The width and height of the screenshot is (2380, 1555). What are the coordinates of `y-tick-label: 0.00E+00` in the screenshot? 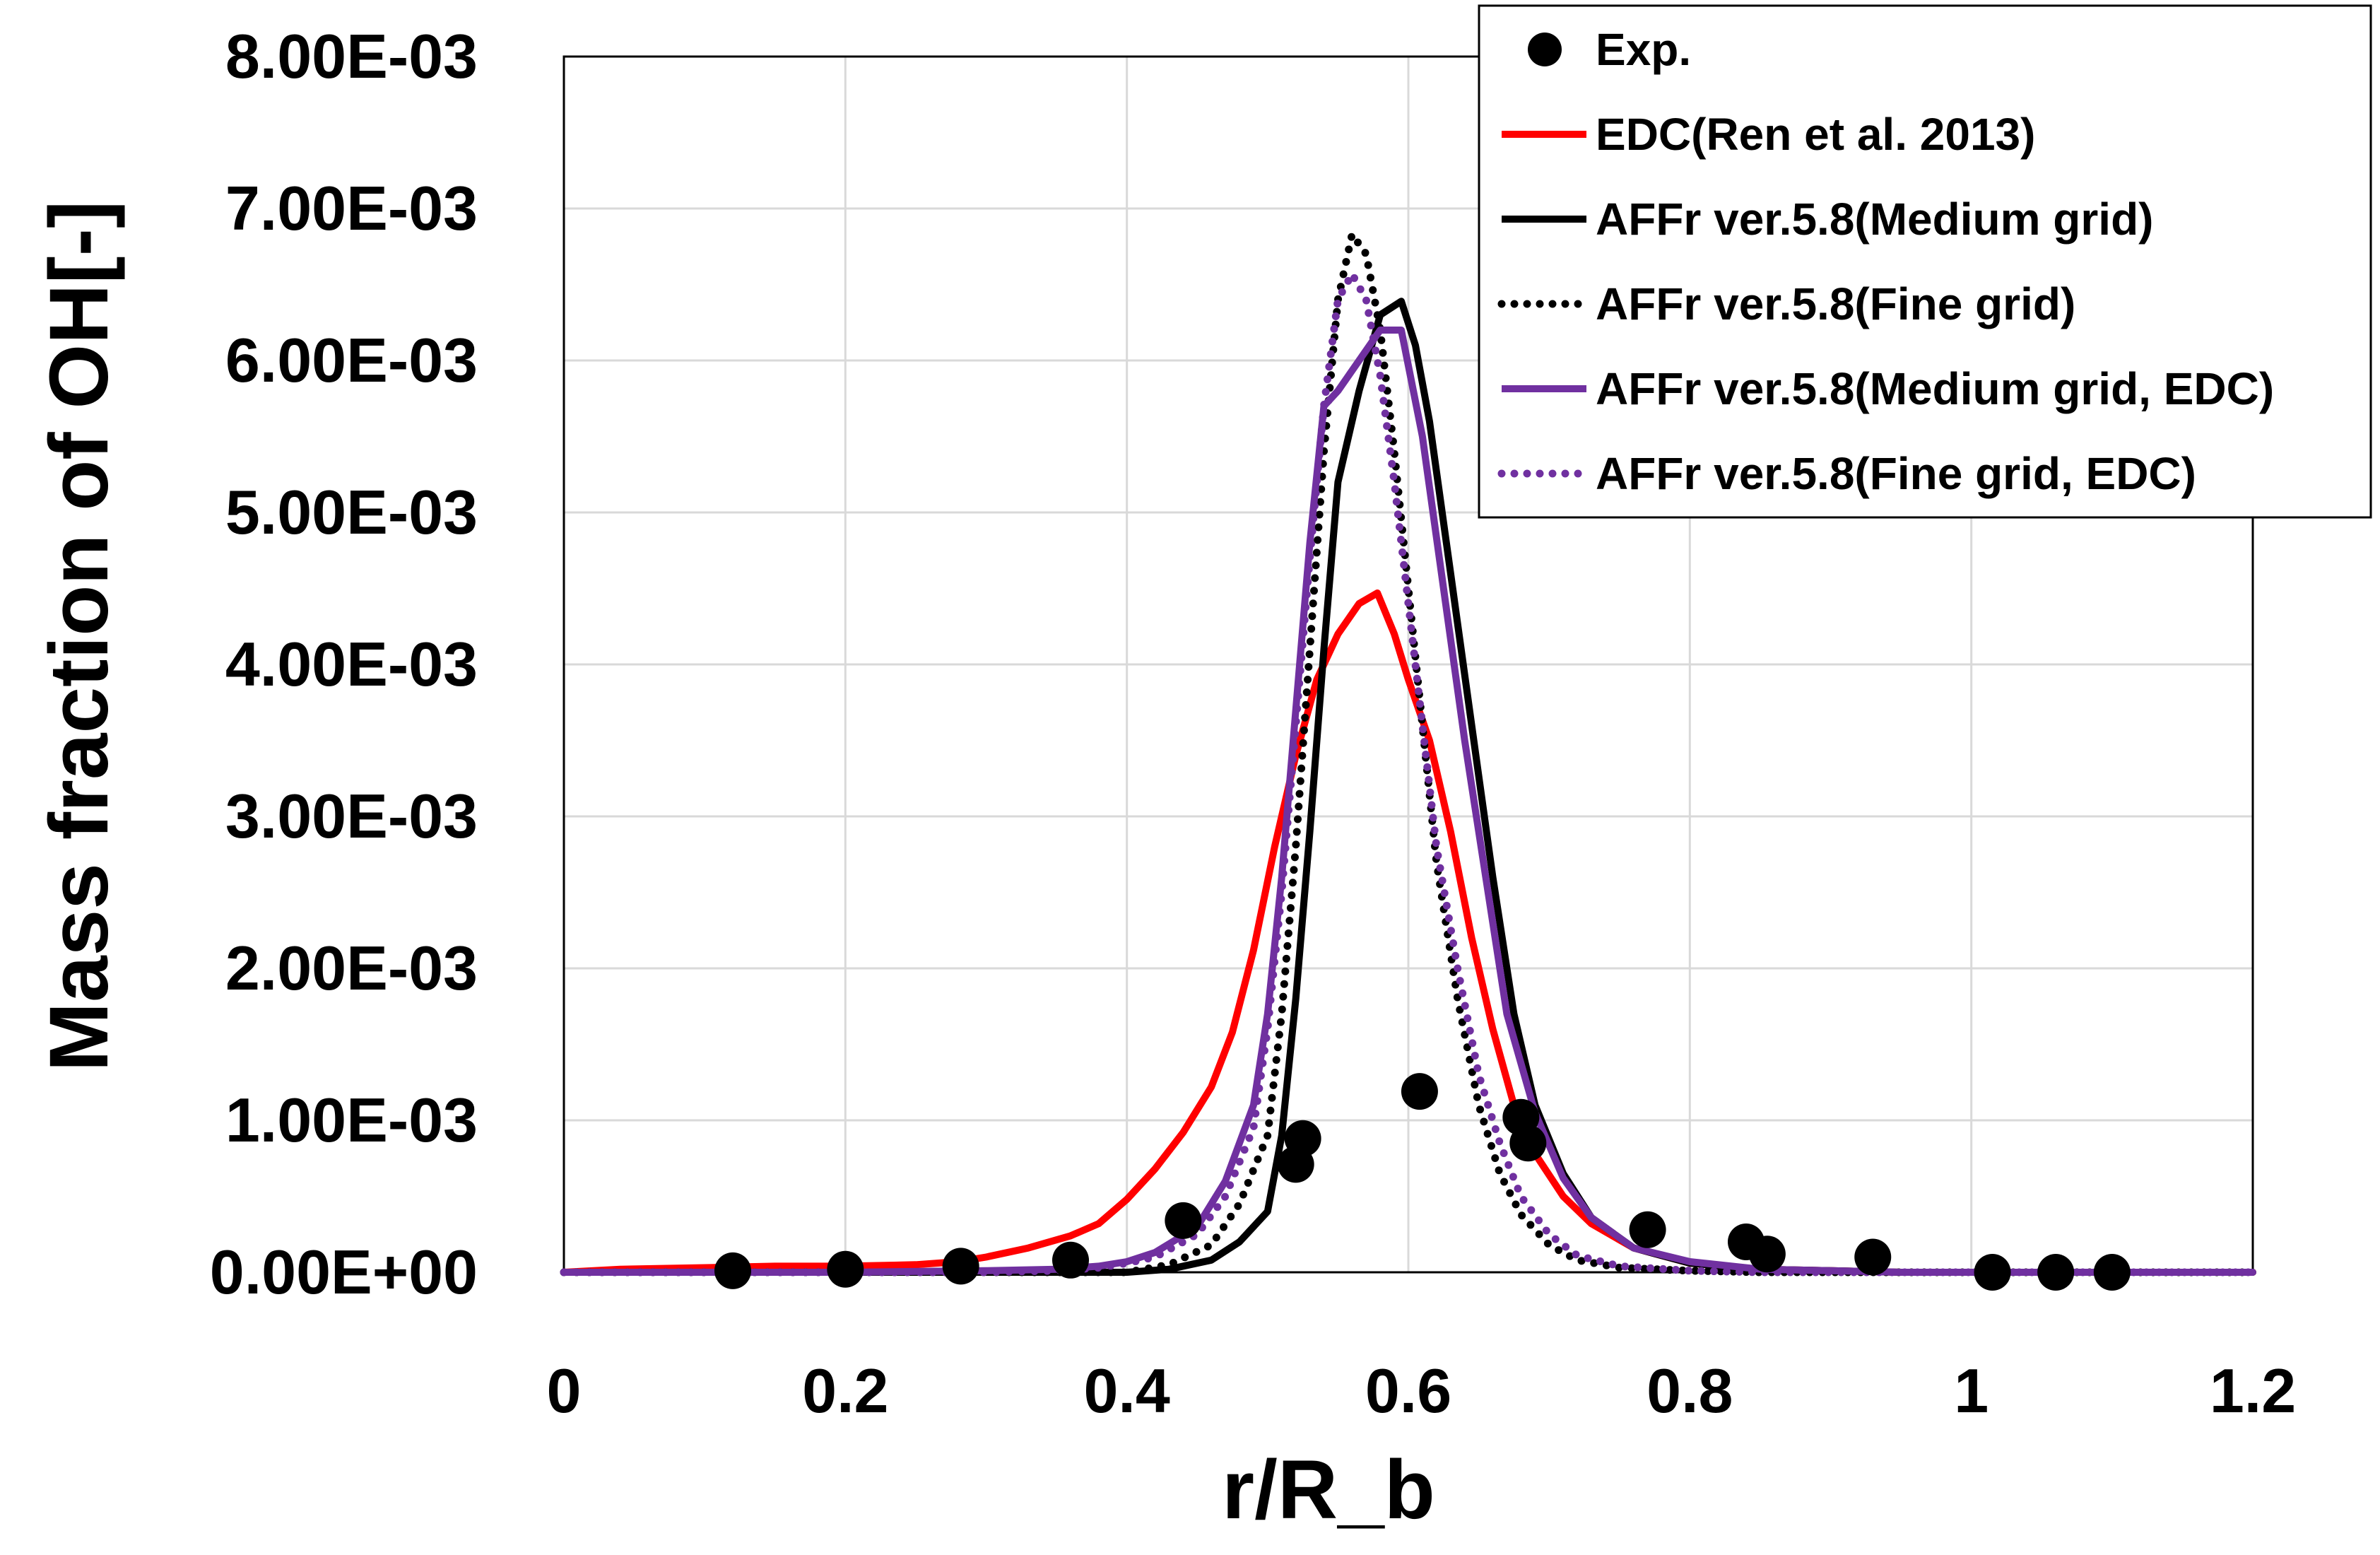 It's located at (344, 1272).